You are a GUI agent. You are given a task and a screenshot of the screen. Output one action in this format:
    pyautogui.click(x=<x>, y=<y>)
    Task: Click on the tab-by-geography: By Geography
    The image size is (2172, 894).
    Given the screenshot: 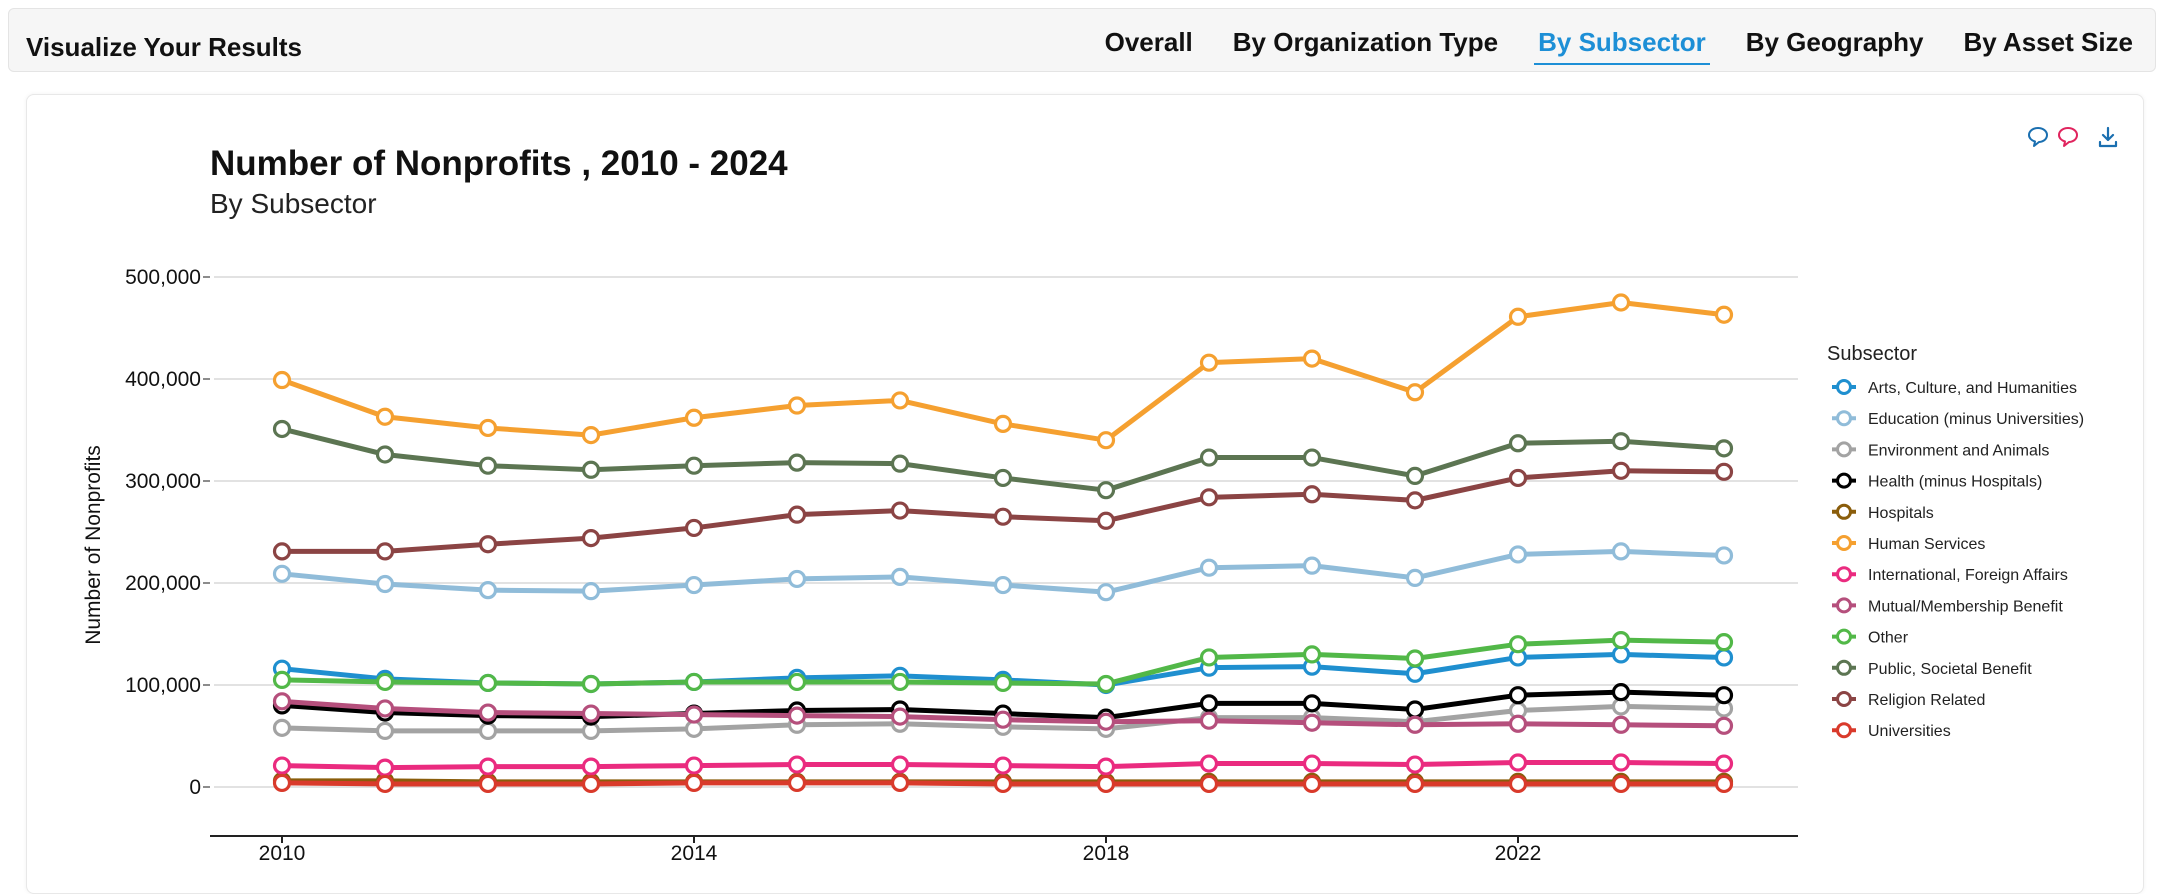 What is the action you would take?
    pyautogui.click(x=1834, y=42)
    